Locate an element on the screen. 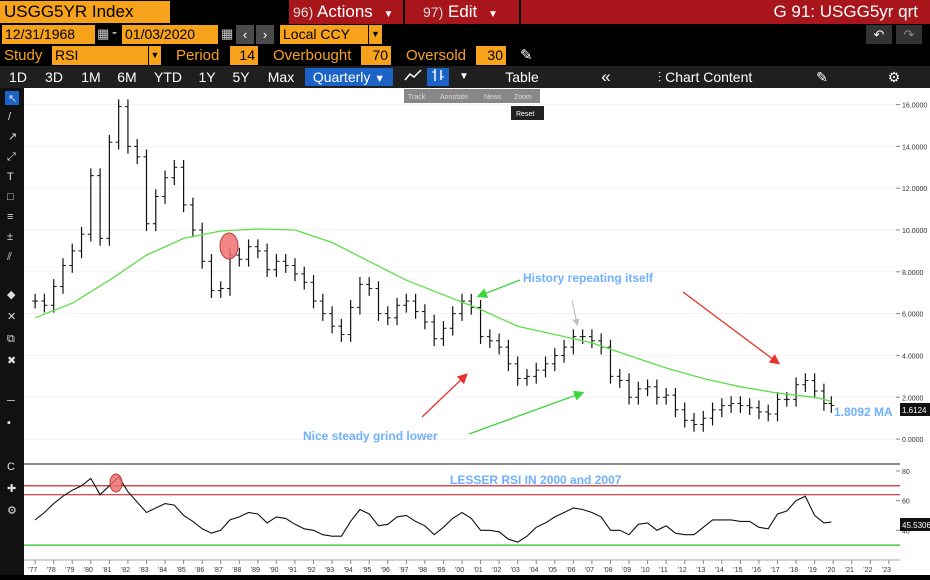  actions-label: Actions is located at coordinates (345, 11).